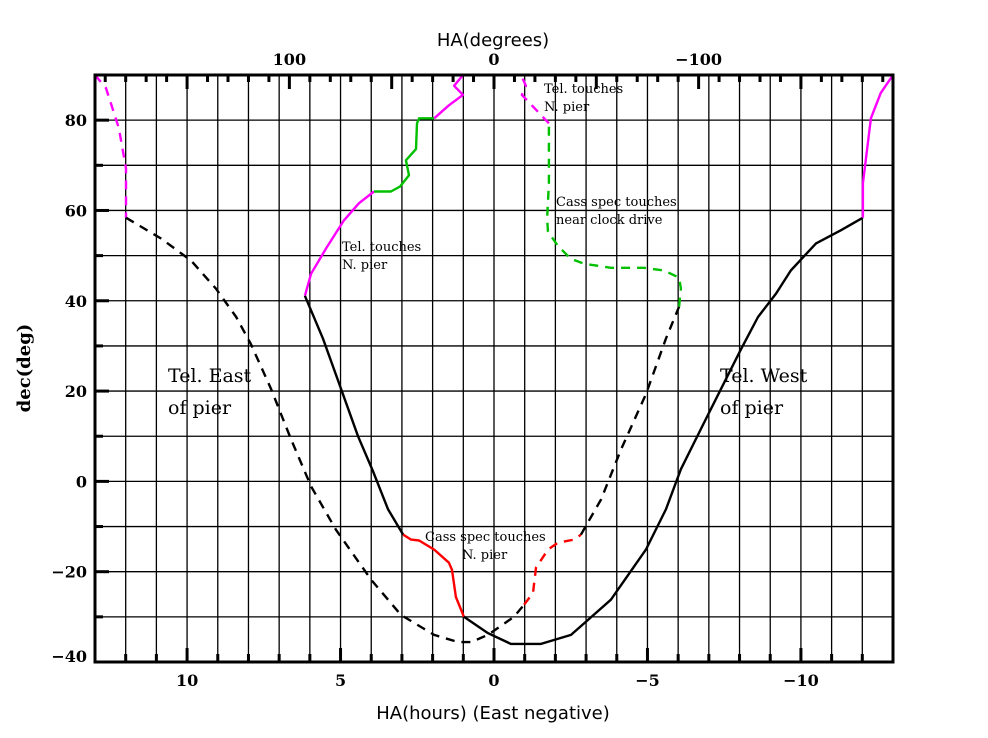  I want to click on series-line-red-dashed, so click(552, 569).